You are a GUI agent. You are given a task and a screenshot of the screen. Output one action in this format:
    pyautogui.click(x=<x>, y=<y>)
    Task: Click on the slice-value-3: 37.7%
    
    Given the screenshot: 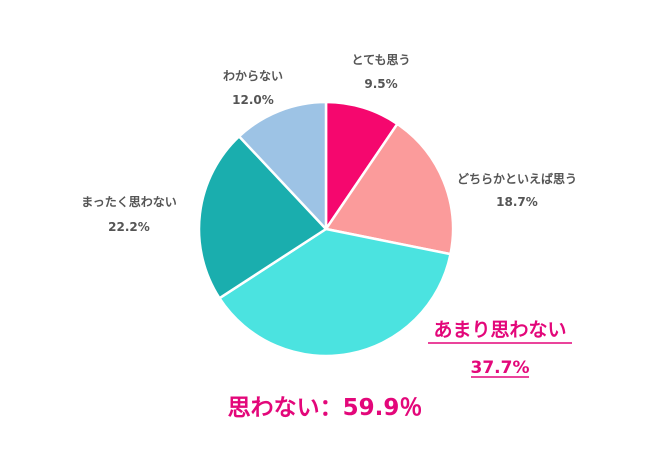 What is the action you would take?
    pyautogui.click(x=500, y=368)
    